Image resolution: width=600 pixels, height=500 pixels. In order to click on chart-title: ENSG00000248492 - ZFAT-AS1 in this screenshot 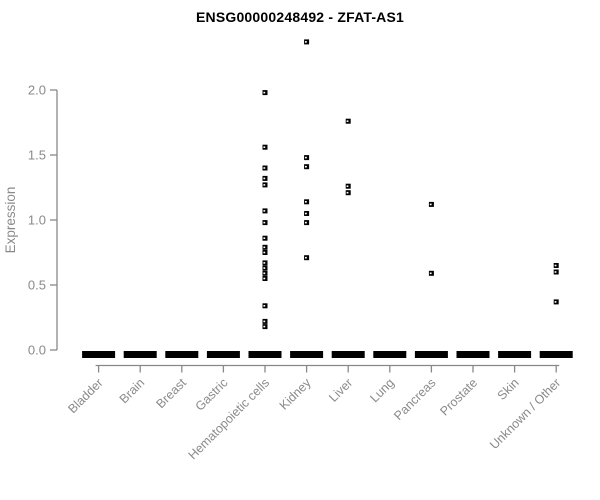, I will do `click(300, 17)`.